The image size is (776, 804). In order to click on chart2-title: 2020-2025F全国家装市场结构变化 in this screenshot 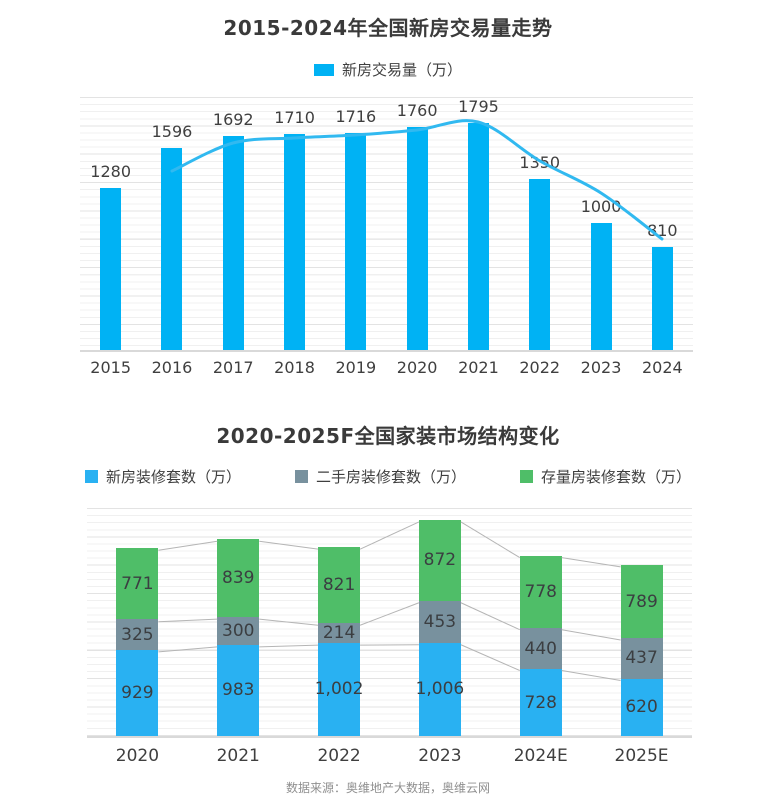, I will do `click(388, 436)`.